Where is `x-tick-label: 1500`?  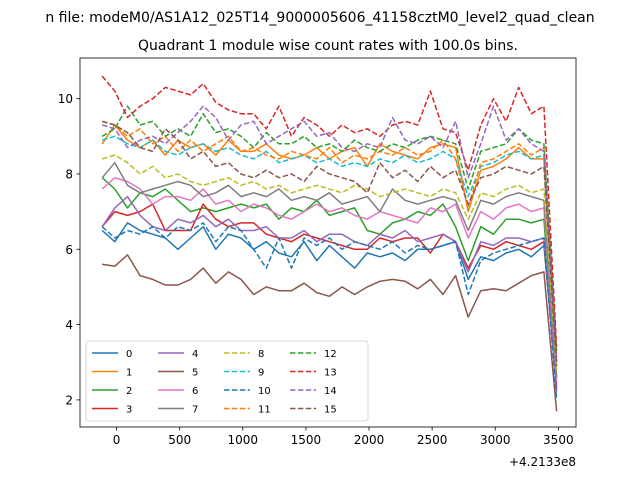 x-tick-label: 1500 is located at coordinates (306, 440).